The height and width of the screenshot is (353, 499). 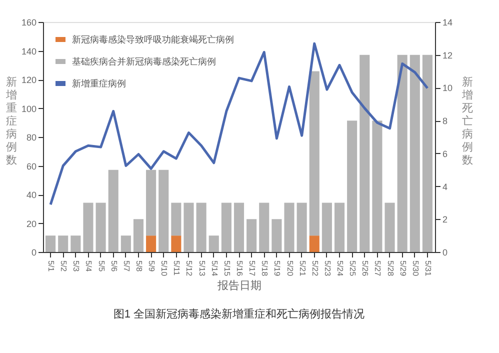 I want to click on x-tick-label: 5/21, so click(x=302, y=268).